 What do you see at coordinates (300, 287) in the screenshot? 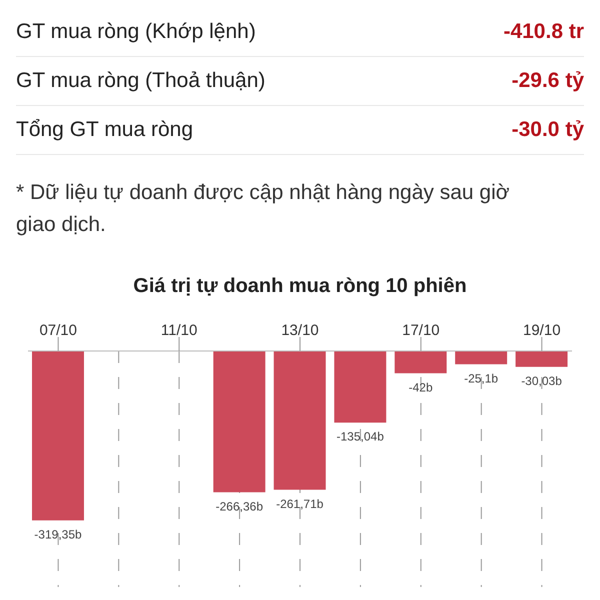
I see `chart-title: Giá trị tự doanh mua ròng 10 phiên` at bounding box center [300, 287].